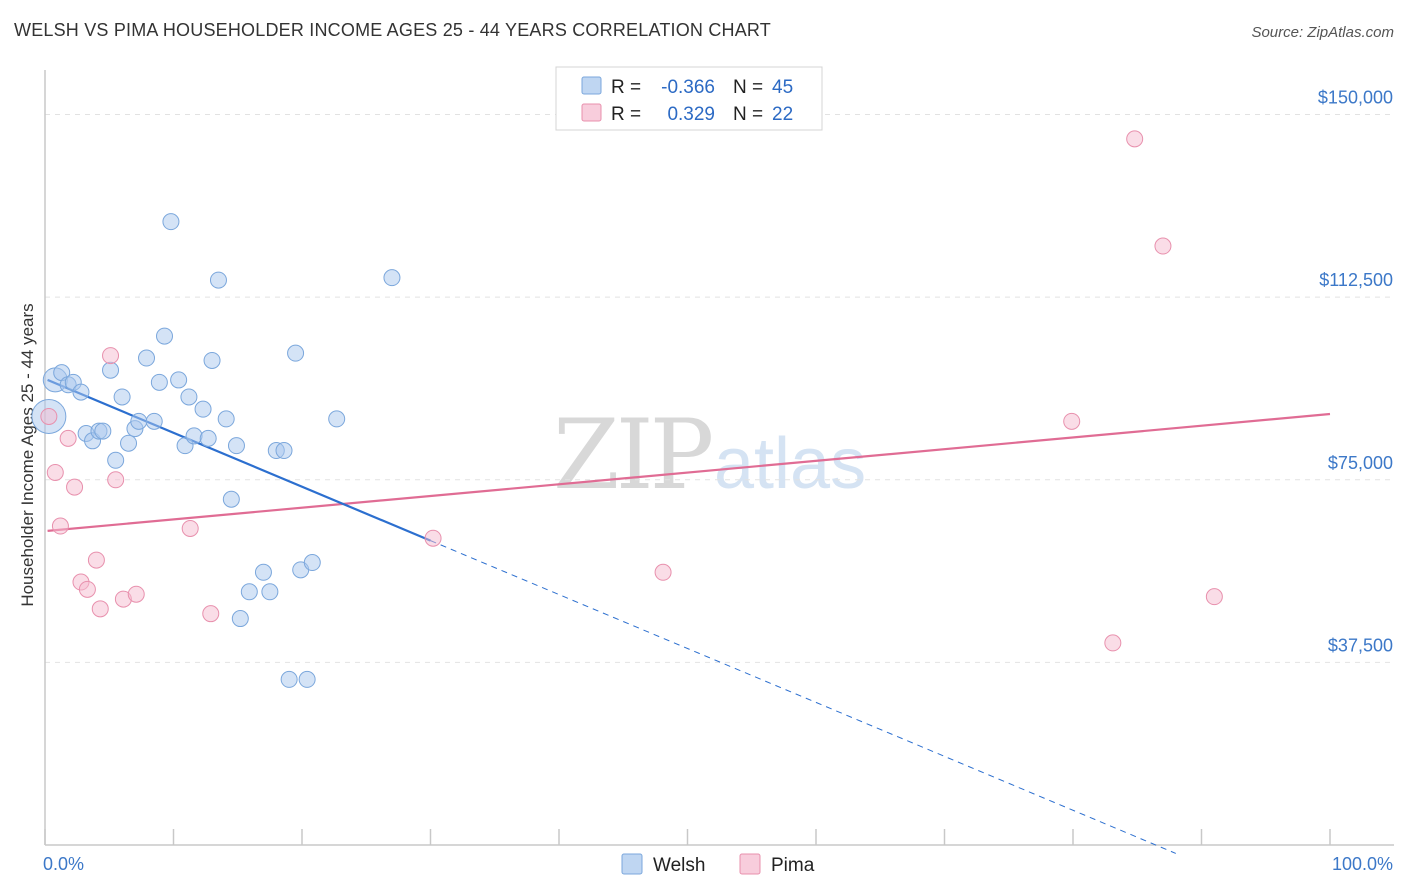 The height and width of the screenshot is (892, 1406). What do you see at coordinates (63, 864) in the screenshot?
I see `x-tick-label-min: 0.0%` at bounding box center [63, 864].